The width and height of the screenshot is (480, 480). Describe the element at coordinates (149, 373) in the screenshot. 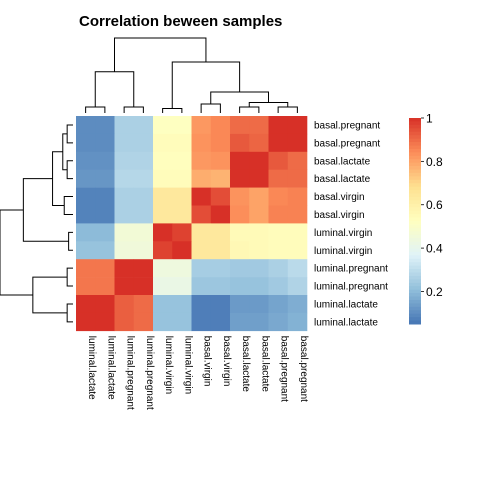

I see `column-label: luminal.pregnant` at that location.